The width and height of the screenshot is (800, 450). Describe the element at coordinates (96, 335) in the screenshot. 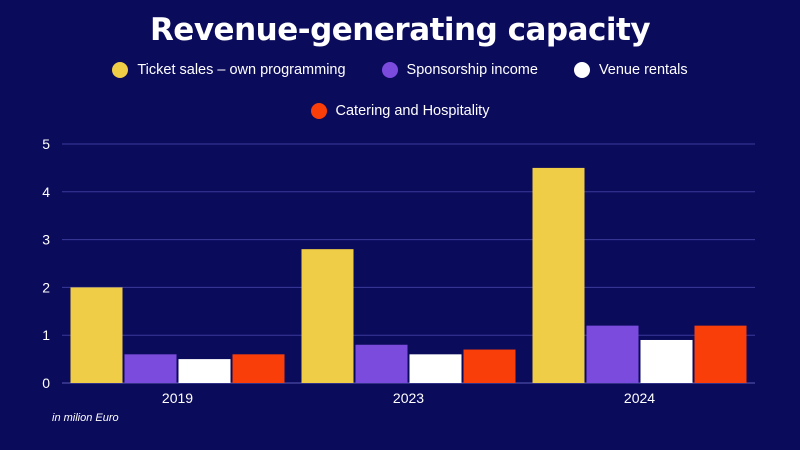

I see `bar-ticket-sales-own-programming-2019` at that location.